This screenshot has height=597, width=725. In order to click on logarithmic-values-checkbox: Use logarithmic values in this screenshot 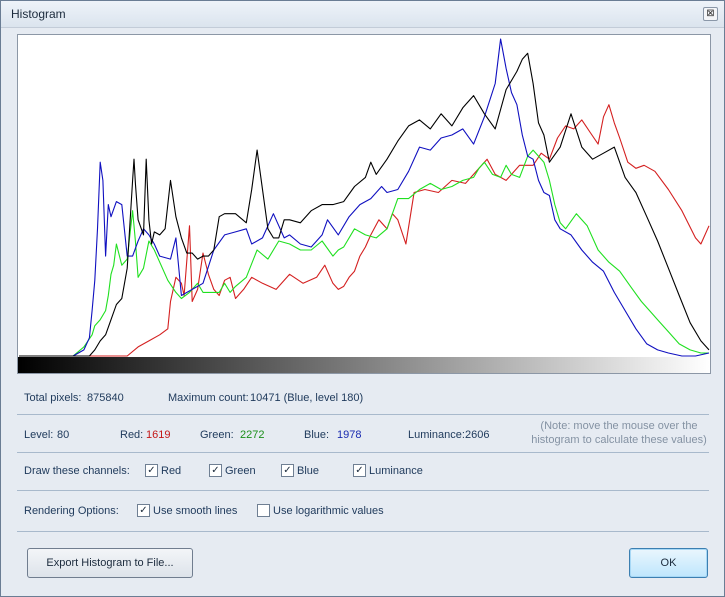, I will do `click(320, 510)`.